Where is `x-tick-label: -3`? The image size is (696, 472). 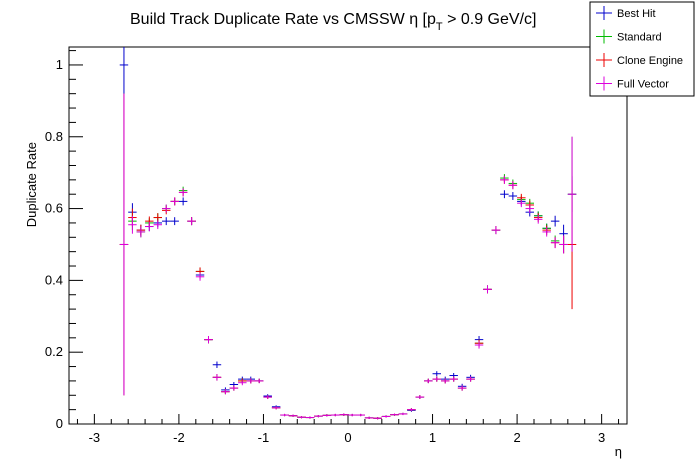 x-tick-label: -3 is located at coordinates (95, 437).